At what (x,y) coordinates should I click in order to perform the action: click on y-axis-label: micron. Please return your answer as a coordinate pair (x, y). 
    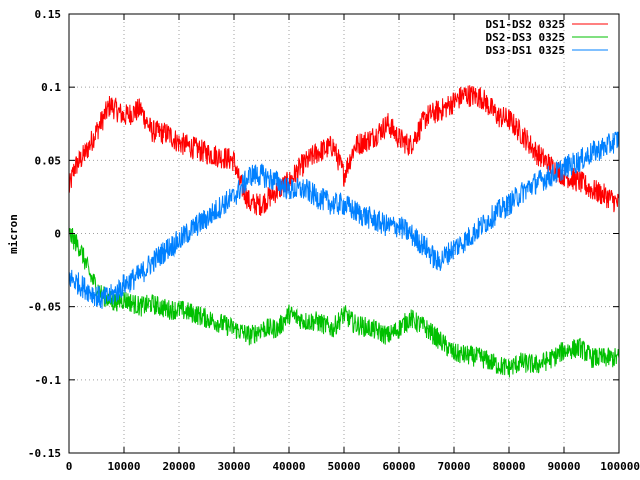
    Looking at the image, I should click on (13, 234).